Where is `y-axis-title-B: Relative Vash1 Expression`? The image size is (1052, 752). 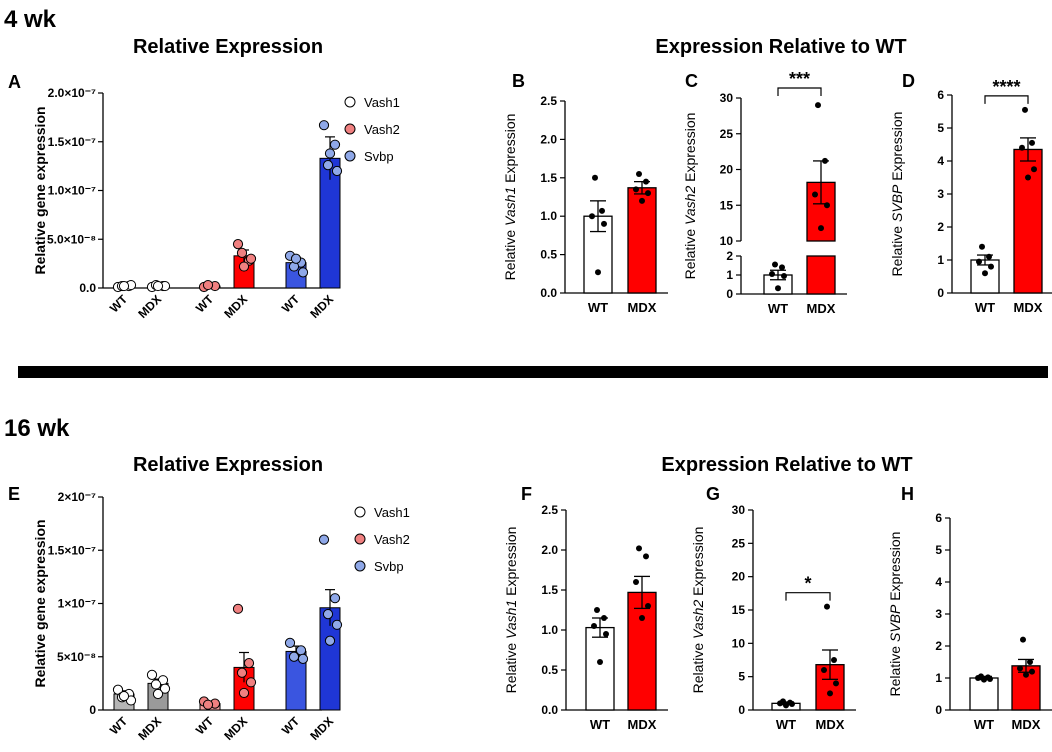
y-axis-title-B: Relative Vash1 Expression is located at coordinates (510, 197).